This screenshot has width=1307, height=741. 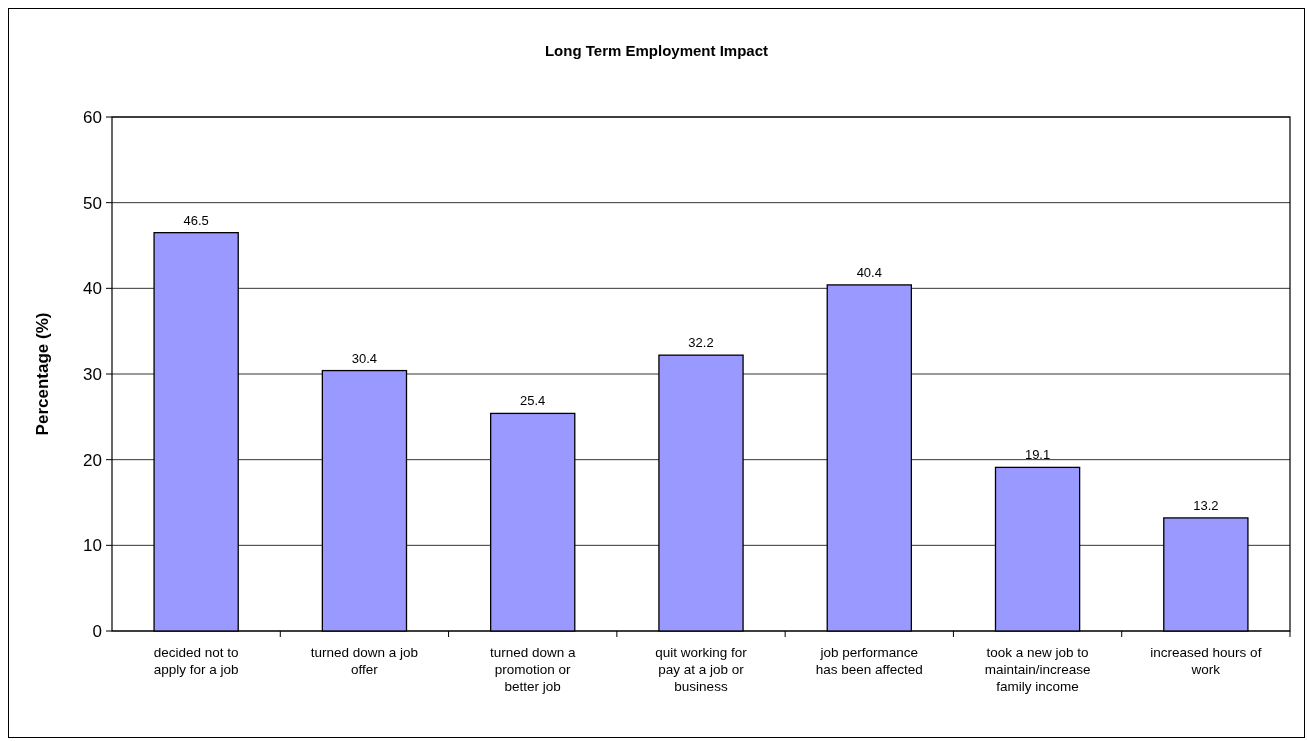 I want to click on data-label: 25.4, so click(x=533, y=401).